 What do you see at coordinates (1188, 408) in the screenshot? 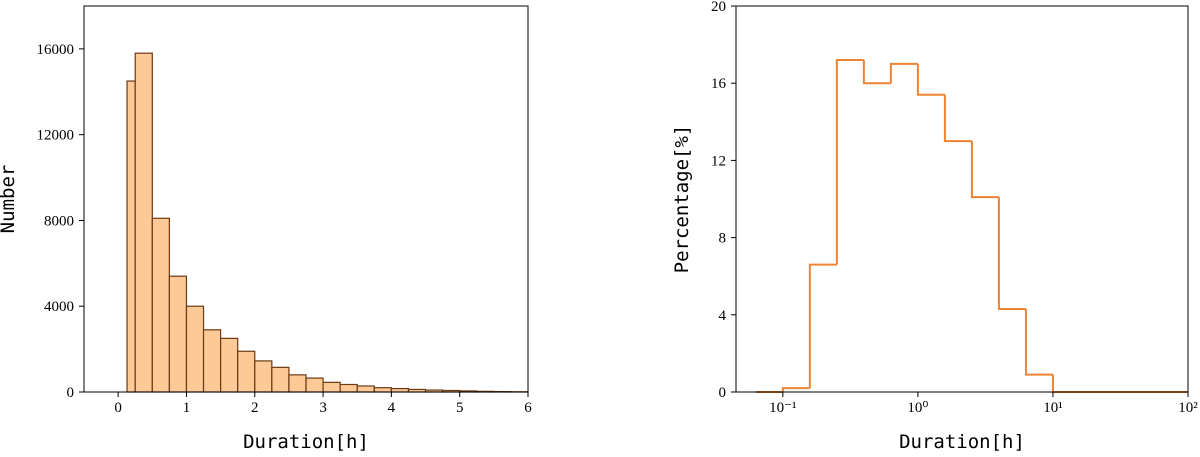
I see `x-tick-label: 10²` at bounding box center [1188, 408].